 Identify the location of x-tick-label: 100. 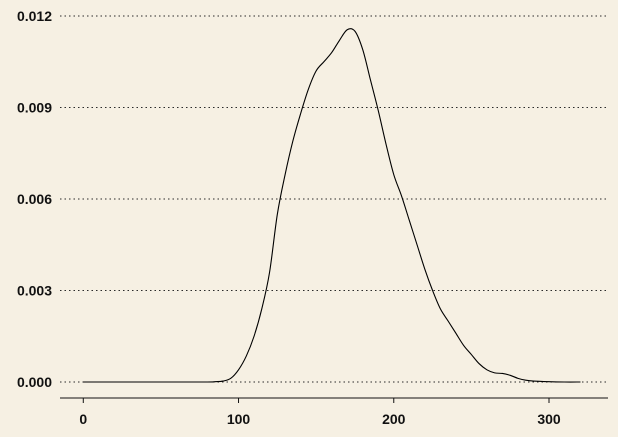
(239, 419).